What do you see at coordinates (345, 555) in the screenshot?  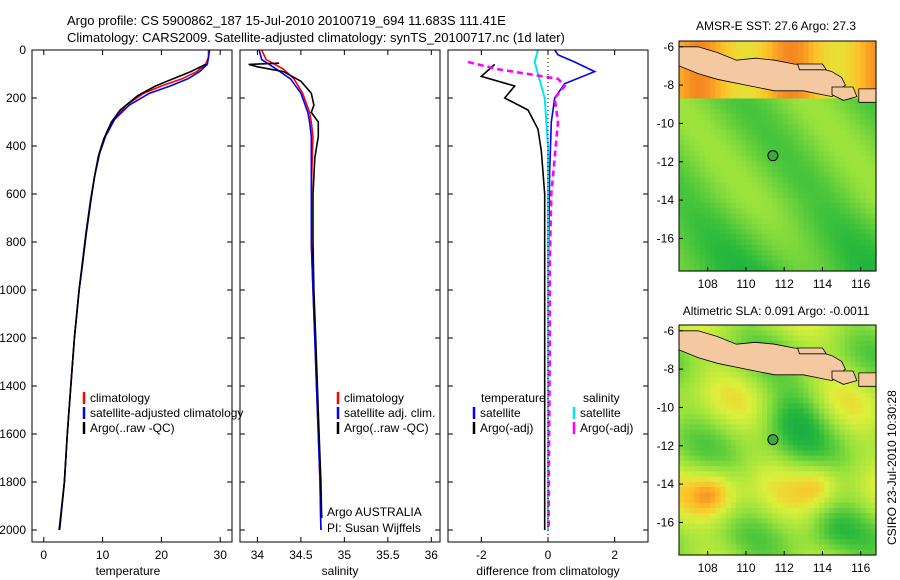 I see `x-tick-label: 35` at bounding box center [345, 555].